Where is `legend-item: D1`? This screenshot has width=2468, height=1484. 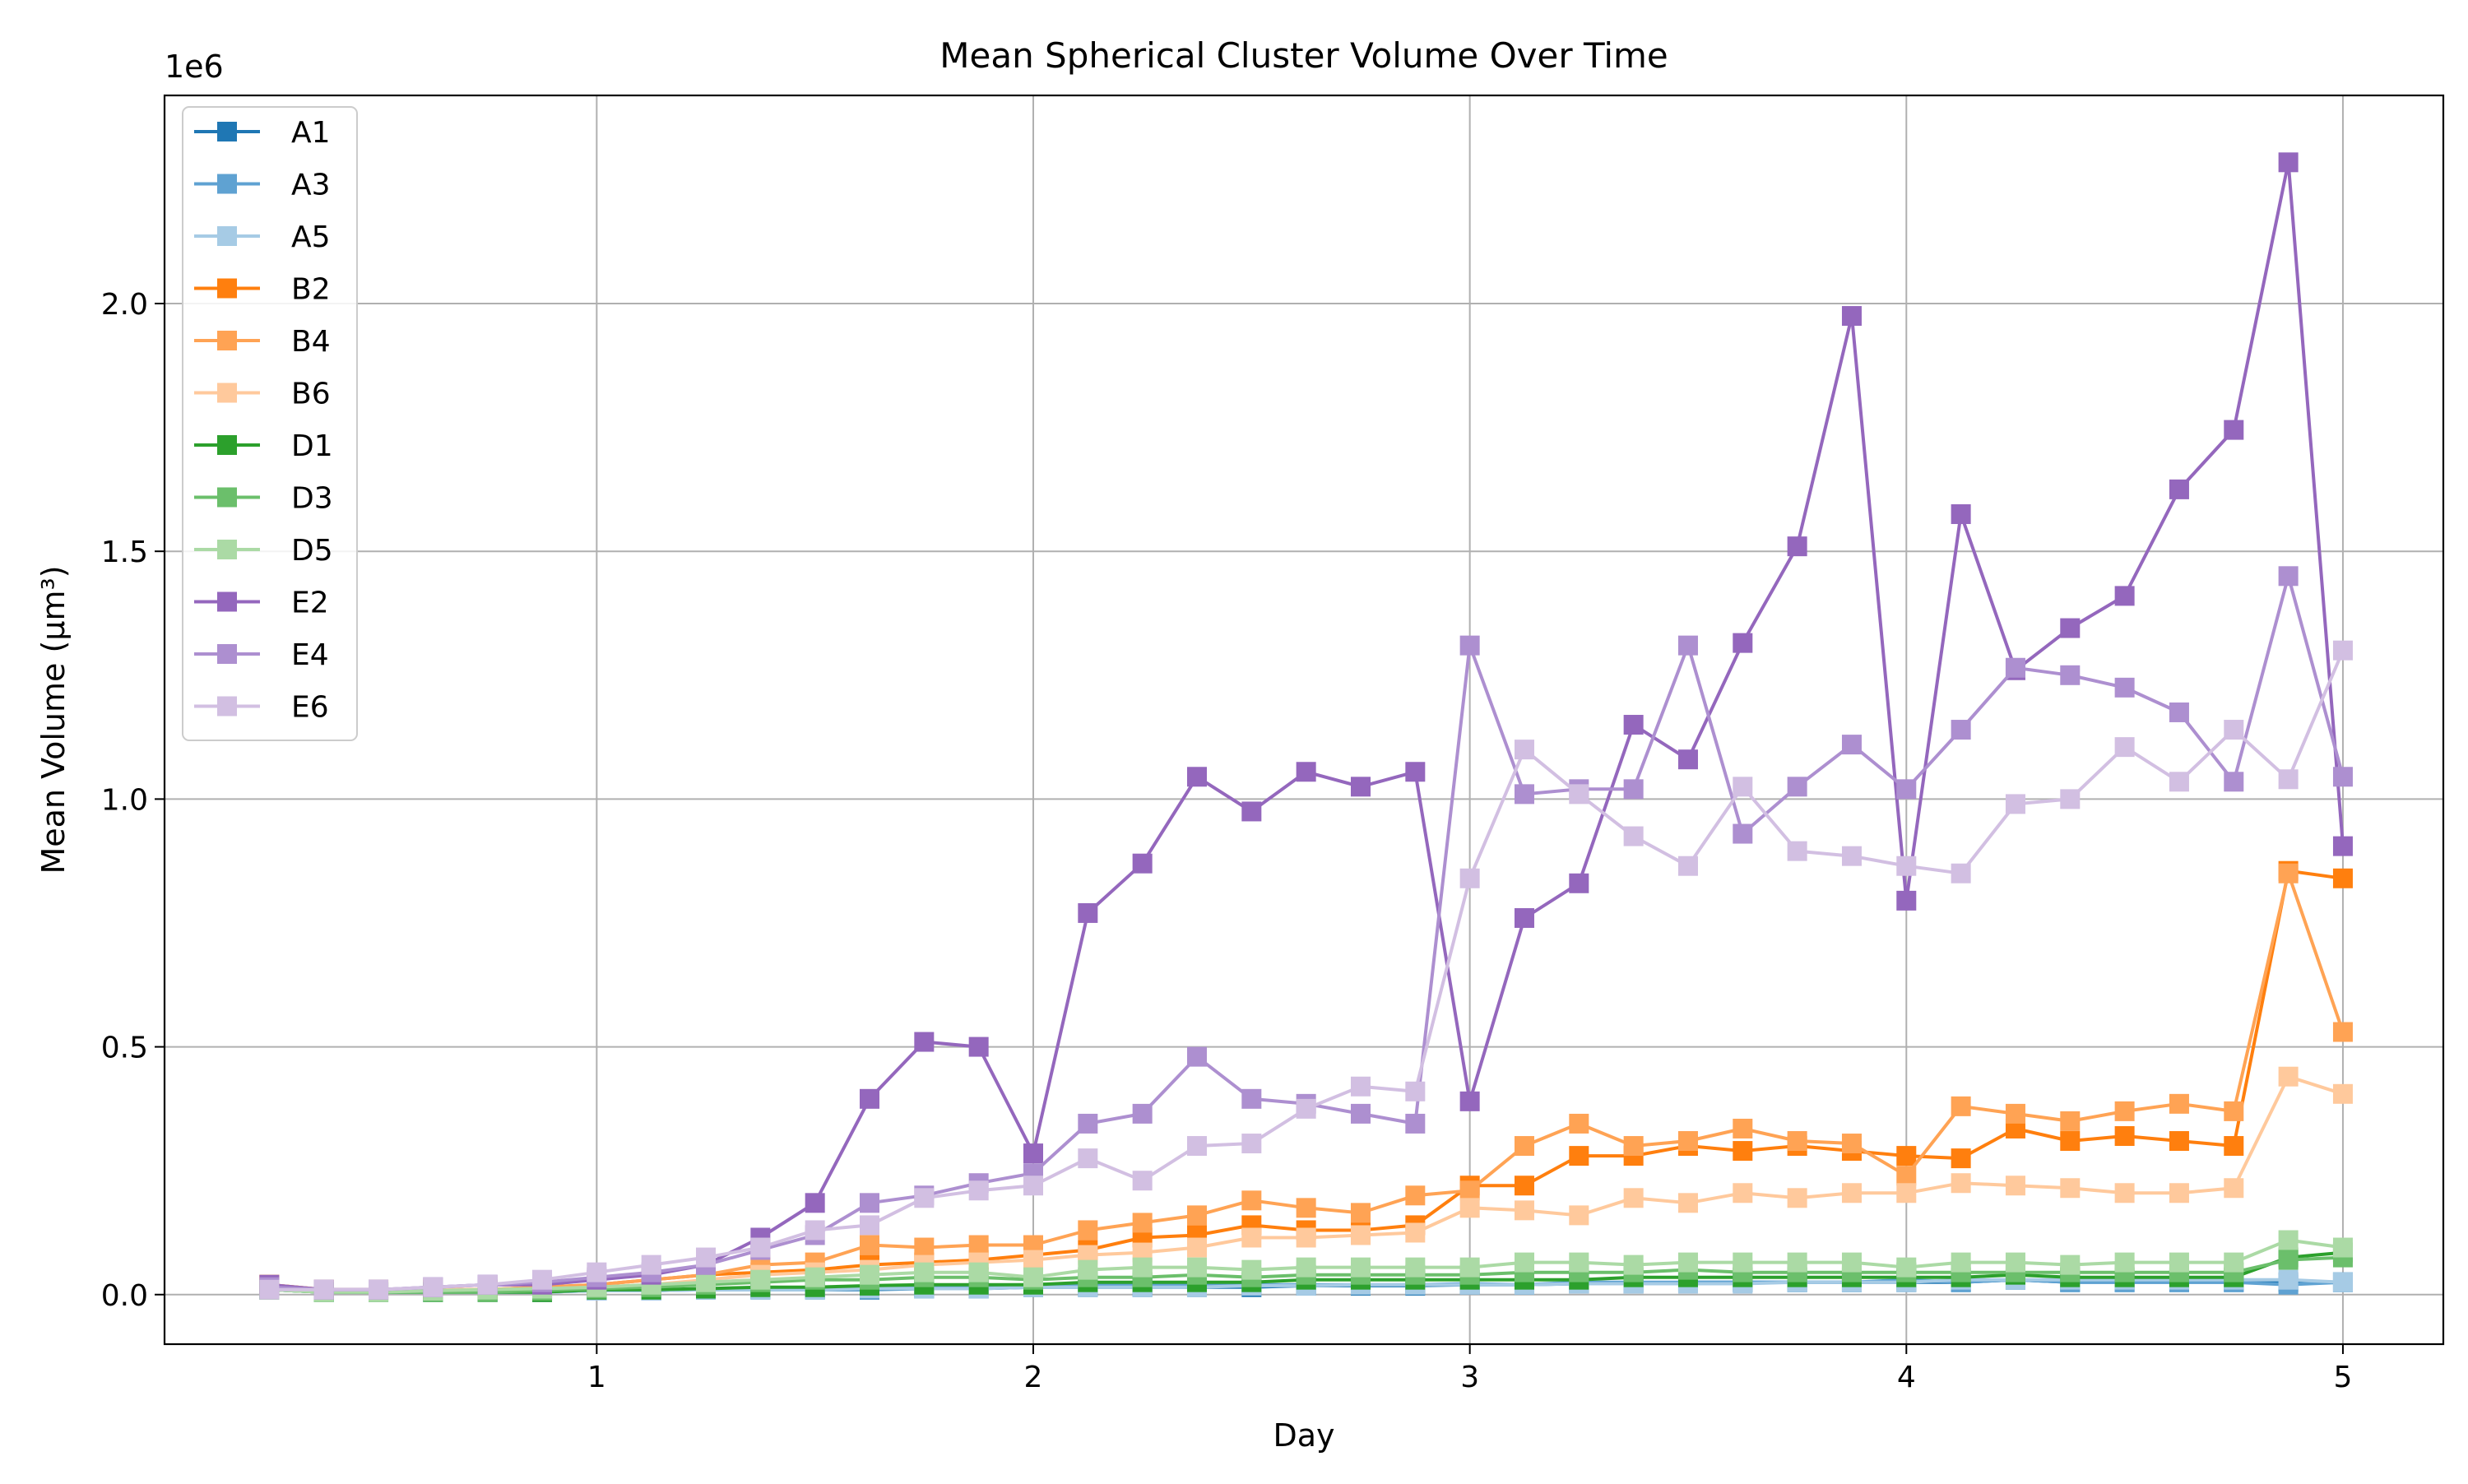 legend-item: D1 is located at coordinates (263, 446).